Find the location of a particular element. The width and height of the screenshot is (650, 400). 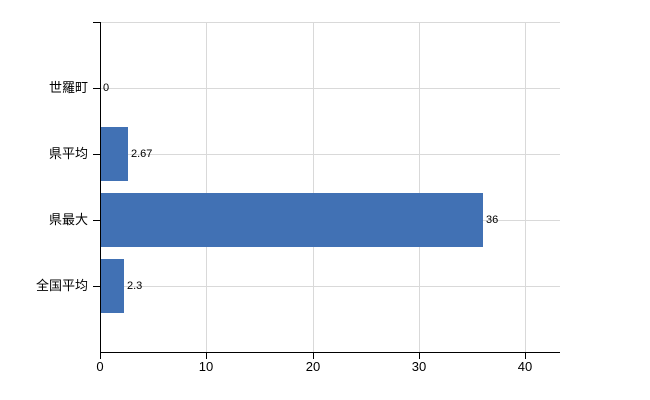

x-axis-tick-label: 40 is located at coordinates (525, 366).